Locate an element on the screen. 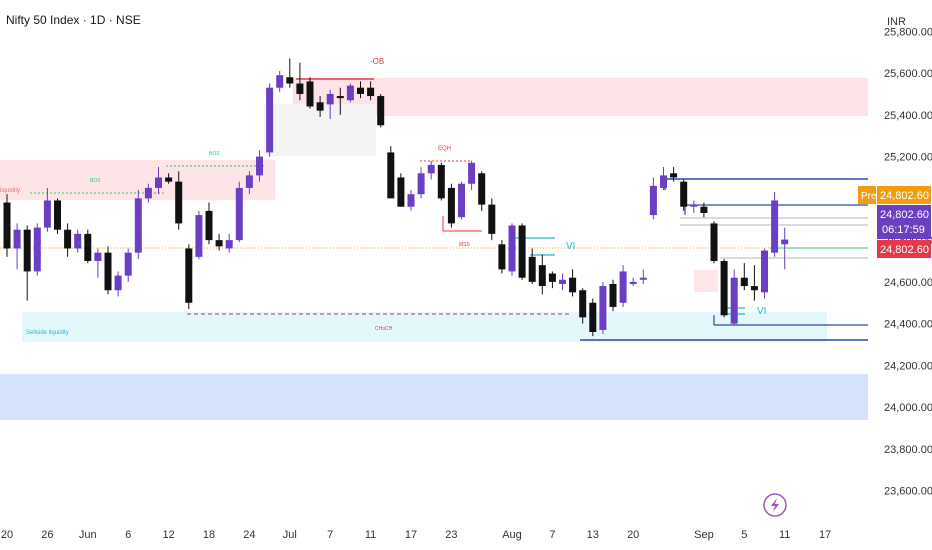 This screenshot has width=932, height=550. close-price-tag: 24,802.60 is located at coordinates (904, 249).